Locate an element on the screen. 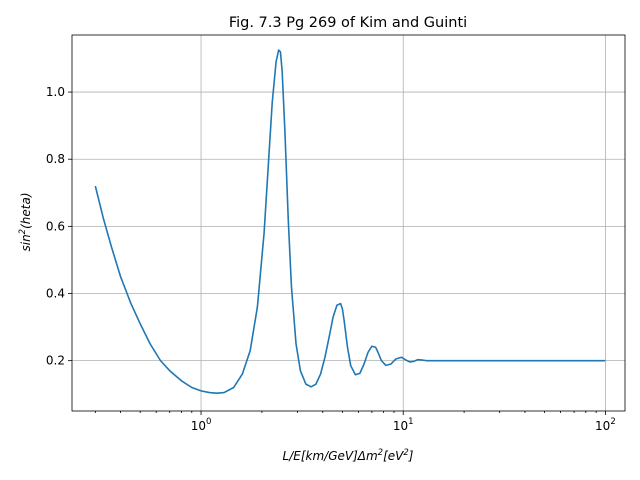 The width and height of the screenshot is (640, 480). y-axis-ticks: 0.2 0.4 0.6 0.8 1.0 is located at coordinates (59, 226).